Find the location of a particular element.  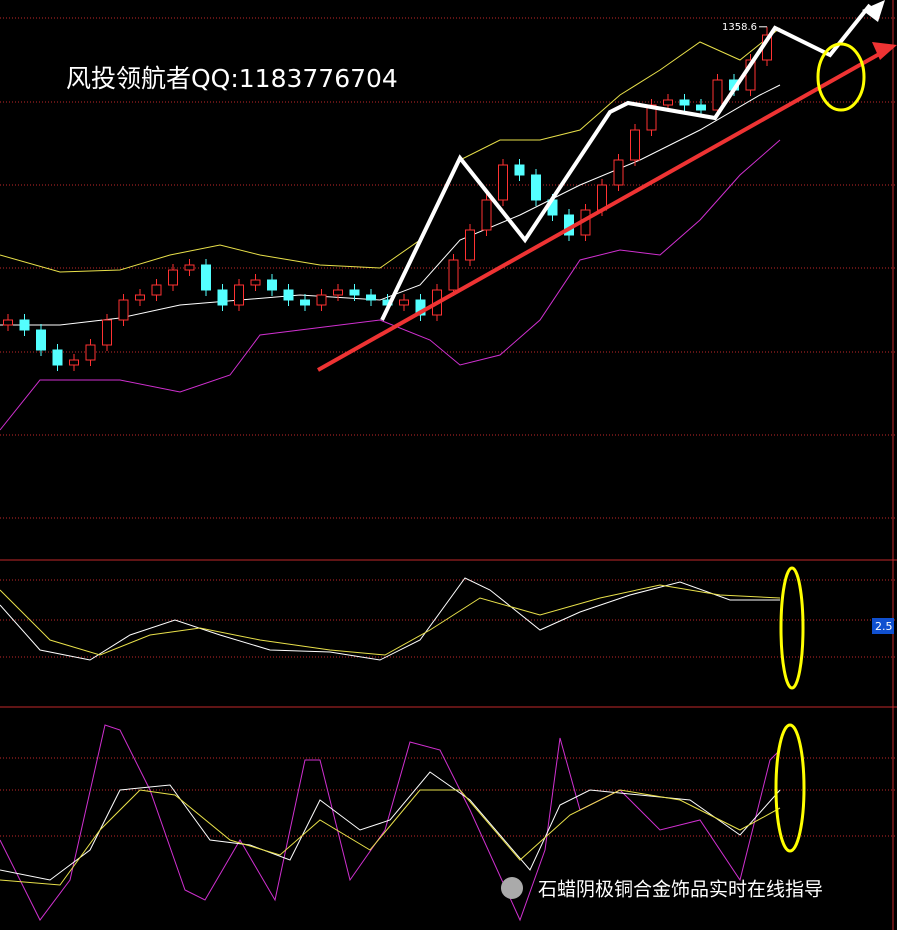

macd-lines is located at coordinates (390, 619).